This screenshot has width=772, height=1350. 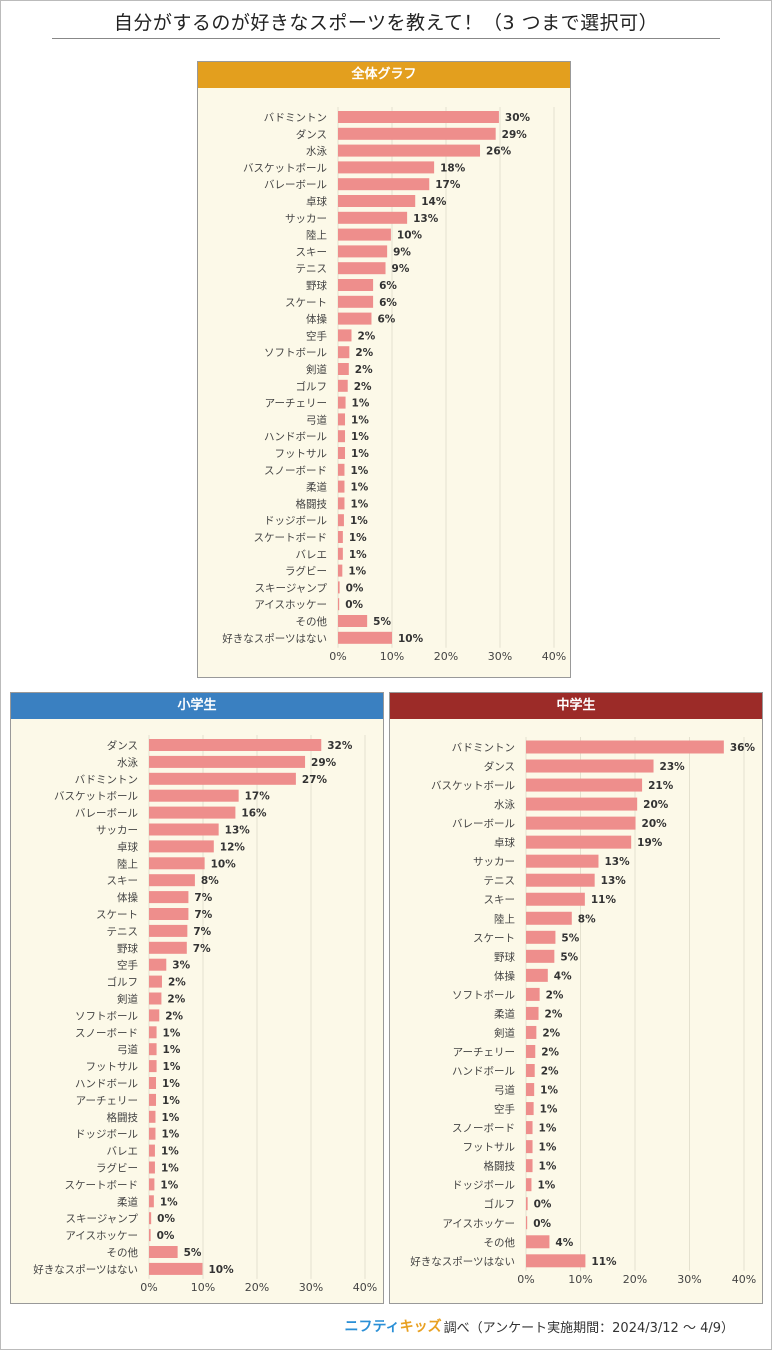 I want to click on category-label: アーチェリー, so click(x=296, y=404).